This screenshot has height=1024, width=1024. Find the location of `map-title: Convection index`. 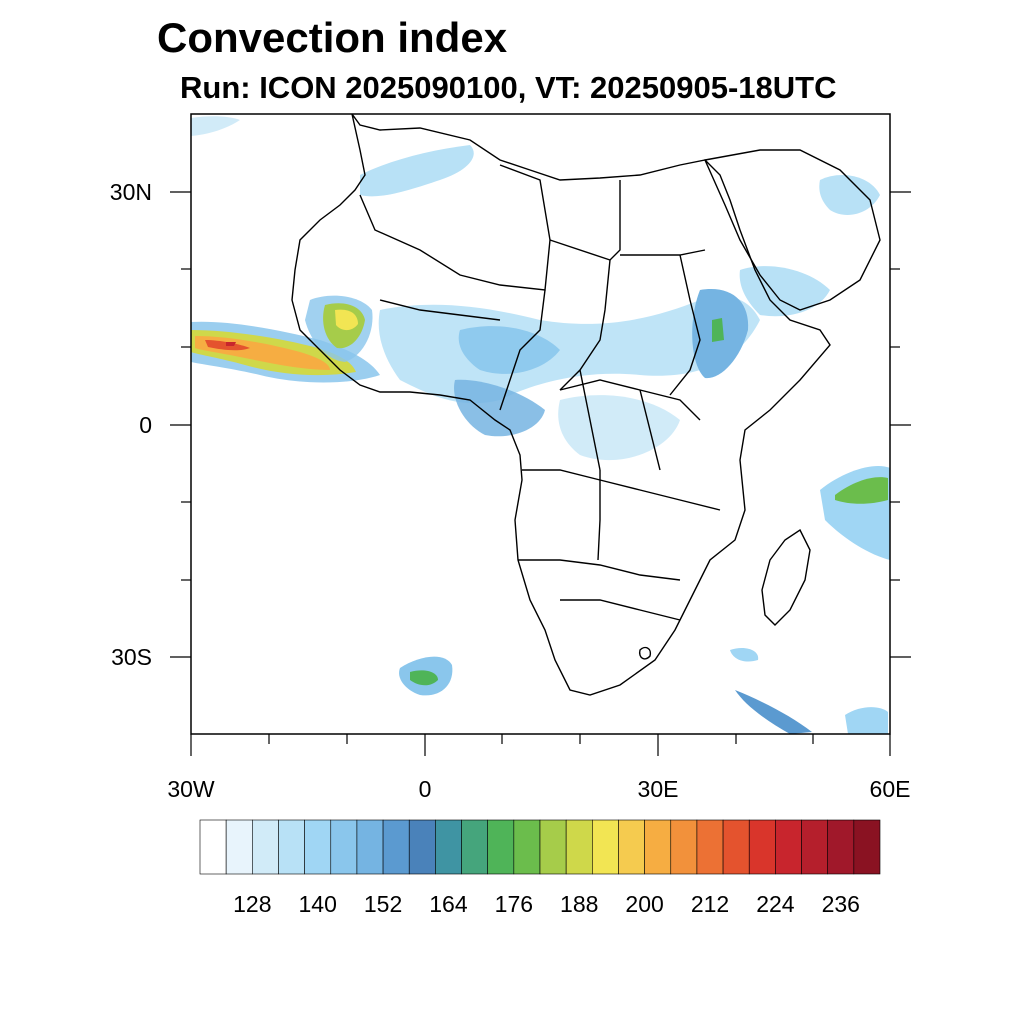

map-title: Convection index is located at coordinates (332, 37).